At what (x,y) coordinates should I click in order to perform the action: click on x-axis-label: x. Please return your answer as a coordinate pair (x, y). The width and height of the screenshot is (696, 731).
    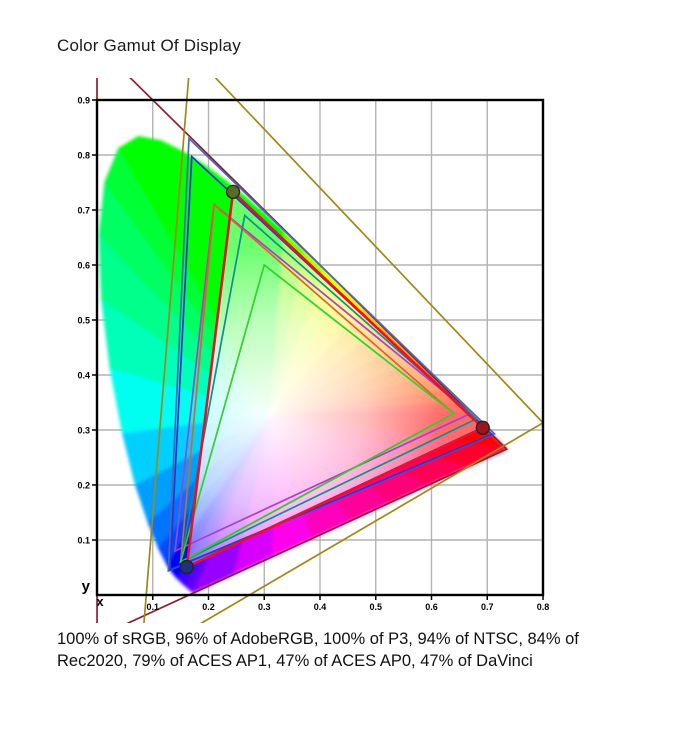
    Looking at the image, I should click on (100, 601).